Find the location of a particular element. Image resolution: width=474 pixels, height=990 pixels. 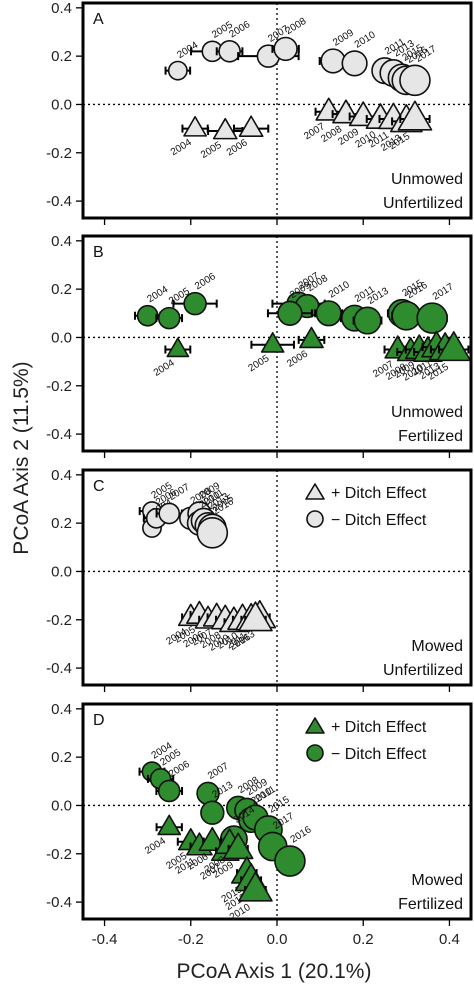

x-tick-label: 0.4 is located at coordinates (449, 939).